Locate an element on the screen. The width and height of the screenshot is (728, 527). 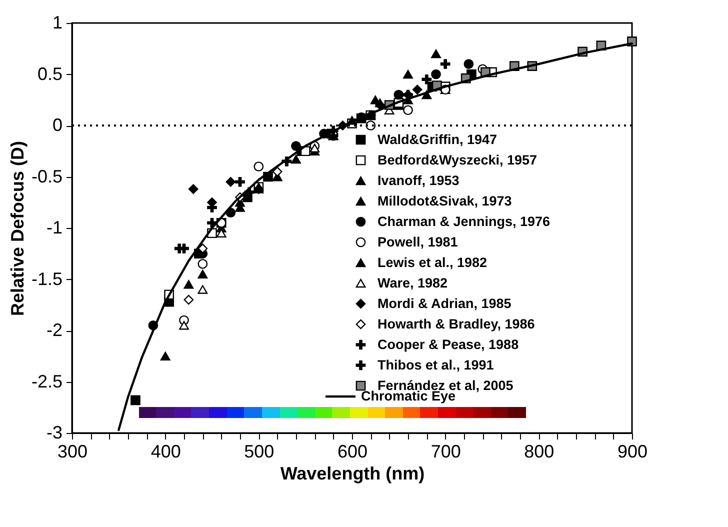
legend-label: Powell, 1981 is located at coordinates (418, 242).